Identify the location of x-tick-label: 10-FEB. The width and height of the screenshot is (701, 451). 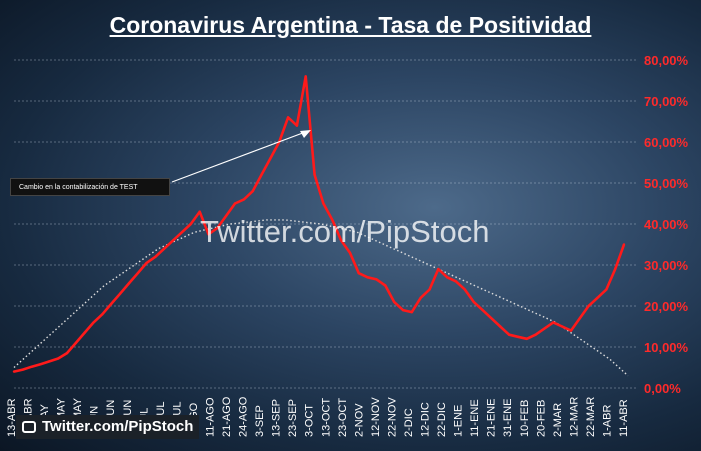
(525, 418).